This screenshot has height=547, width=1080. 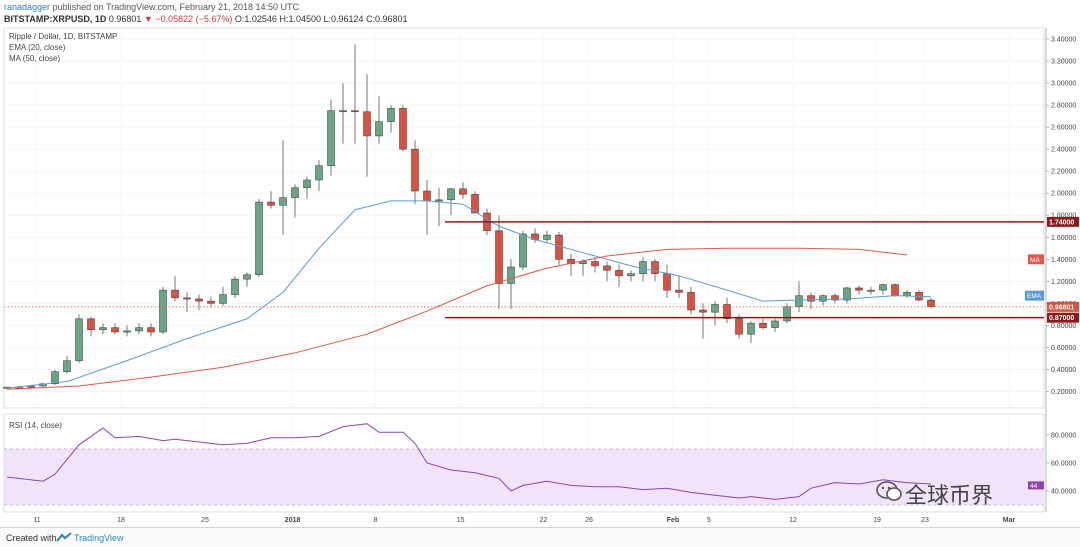 I want to click on legend-title: Ripple / Dollar, 1D, BITSTAMP, so click(x=63, y=36).